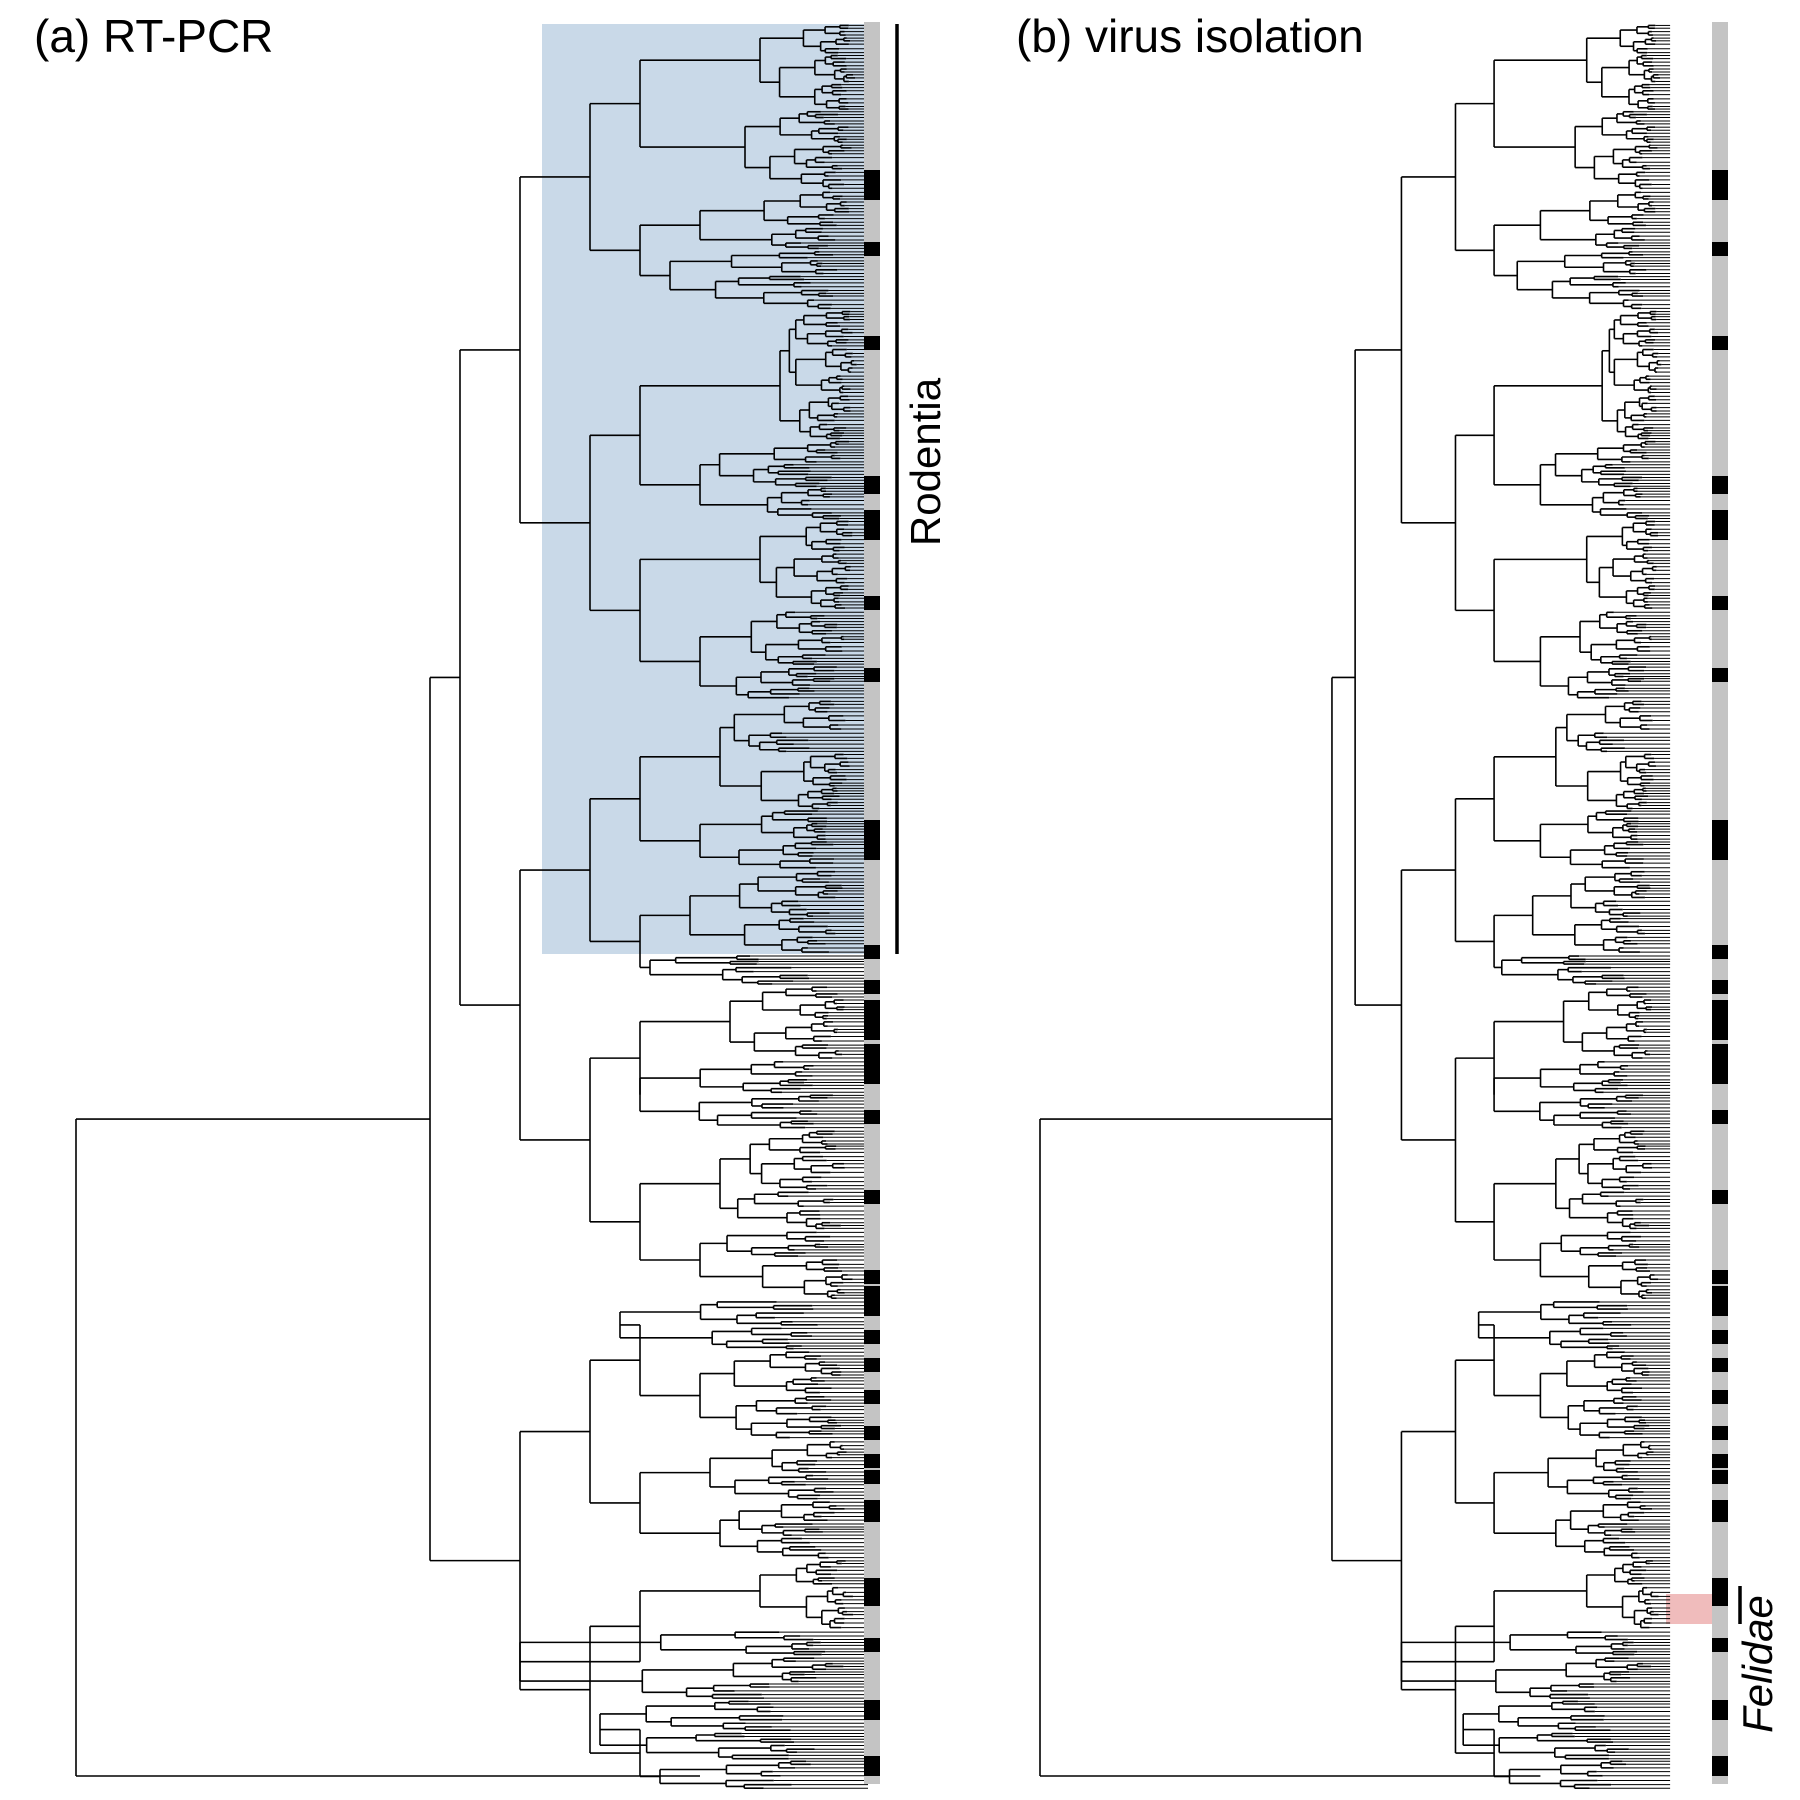 This screenshot has height=1800, width=1800. I want to click on tip-status-strip-b, so click(1720, 903).